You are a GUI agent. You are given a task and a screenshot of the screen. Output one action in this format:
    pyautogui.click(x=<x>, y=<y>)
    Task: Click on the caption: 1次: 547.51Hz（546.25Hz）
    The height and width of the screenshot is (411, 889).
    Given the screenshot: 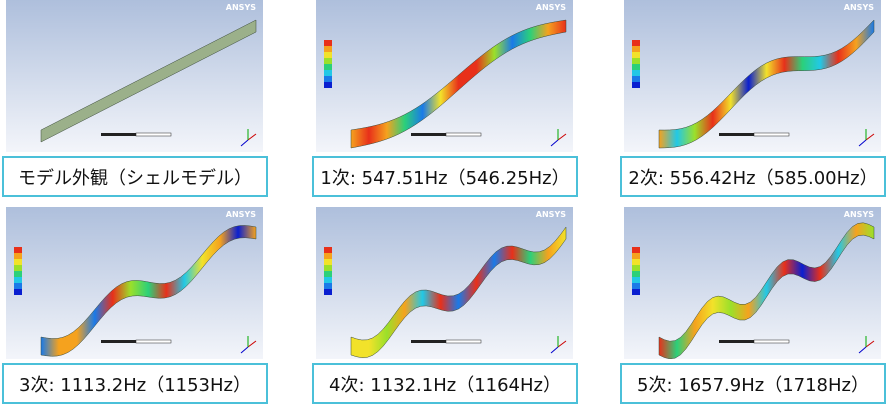 What is the action you would take?
    pyautogui.click(x=445, y=176)
    